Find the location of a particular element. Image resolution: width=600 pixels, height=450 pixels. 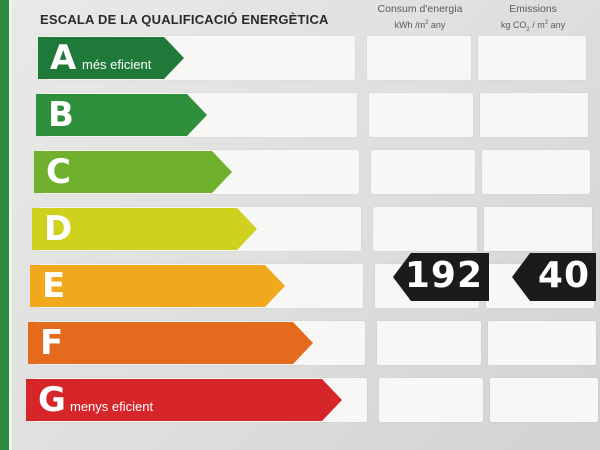

emissions-column-header: Emissions kg CO2 / m2 any is located at coordinates (533, 19).